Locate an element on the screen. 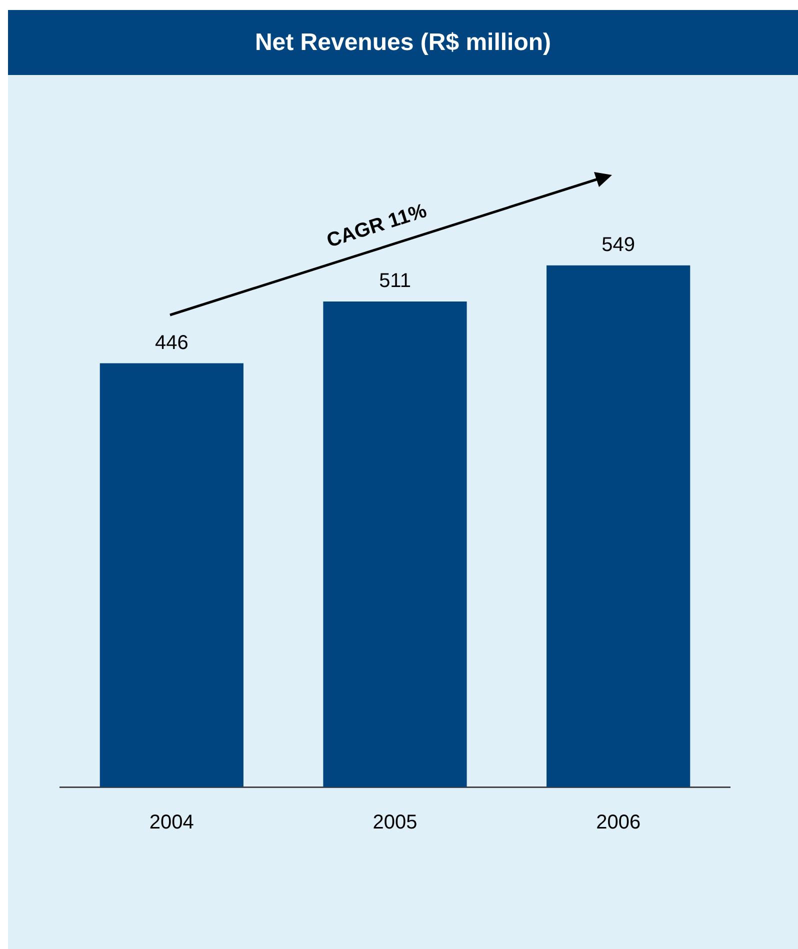  x-tick-label: 2006 is located at coordinates (618, 823).